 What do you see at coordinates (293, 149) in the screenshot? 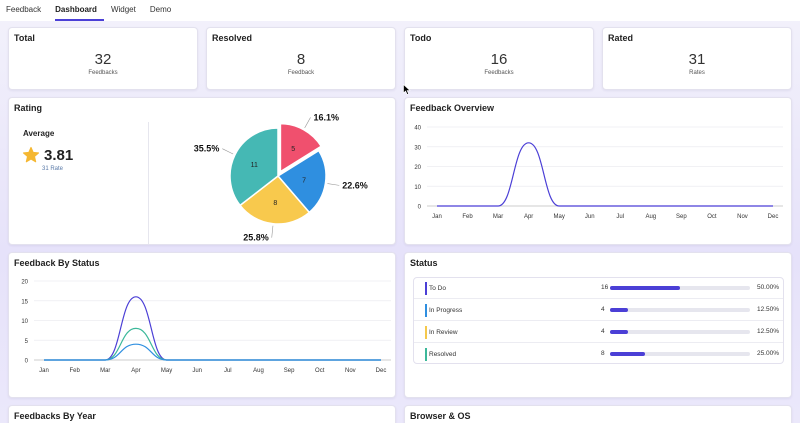
I see `pie-slice-label: 5` at bounding box center [293, 149].